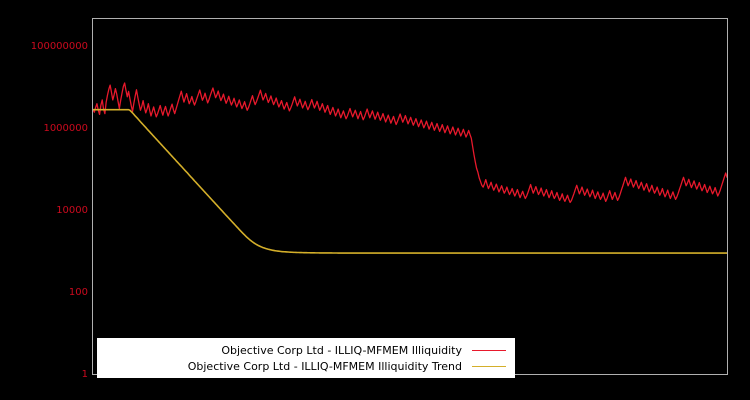 The width and height of the screenshot is (750, 400). Describe the element at coordinates (489, 366) in the screenshot. I see `legend-swatch-illiquidity-trend` at that location.